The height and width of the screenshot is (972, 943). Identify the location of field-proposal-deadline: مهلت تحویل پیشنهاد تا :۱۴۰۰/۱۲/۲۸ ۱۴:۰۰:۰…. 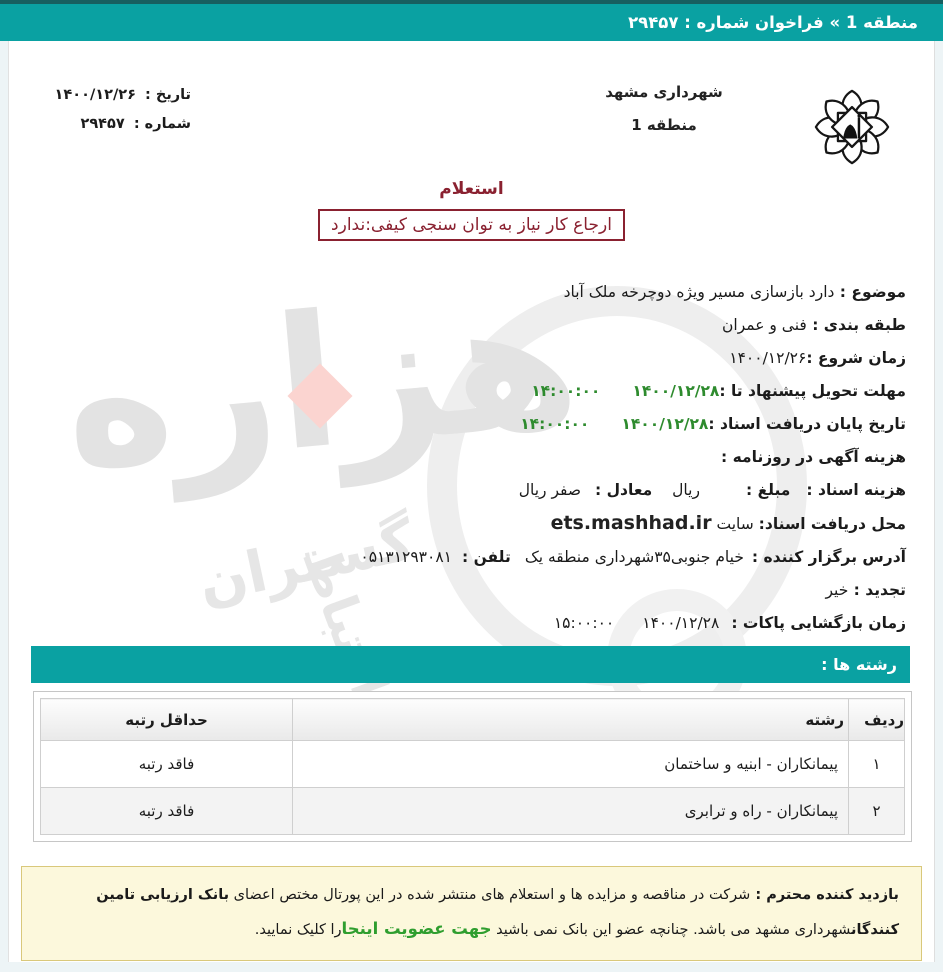
(467, 391).